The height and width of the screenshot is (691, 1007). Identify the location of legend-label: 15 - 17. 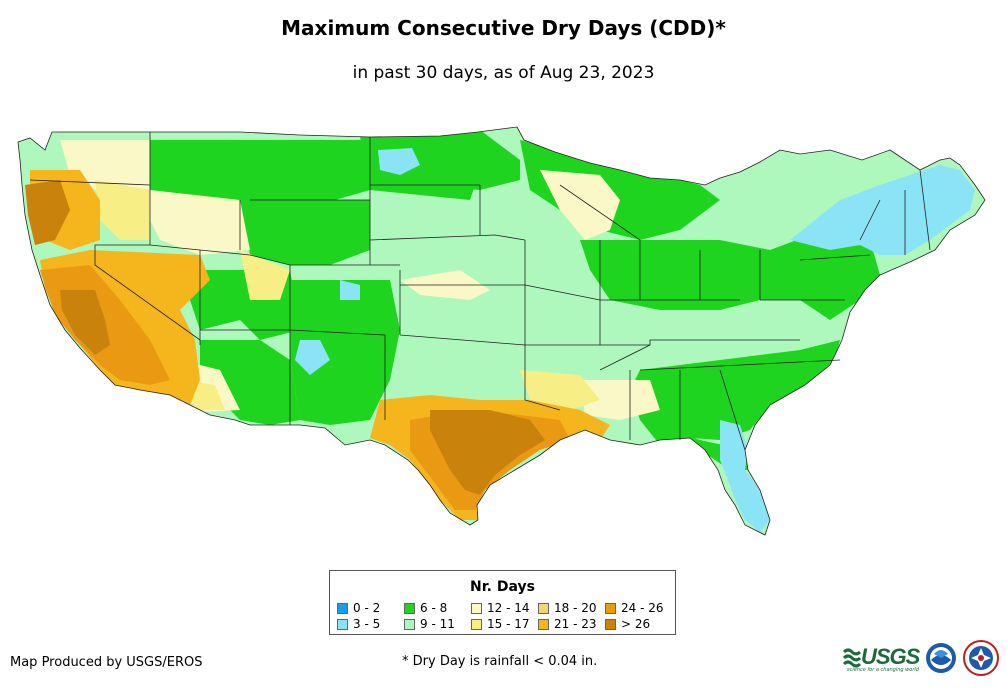
(508, 624).